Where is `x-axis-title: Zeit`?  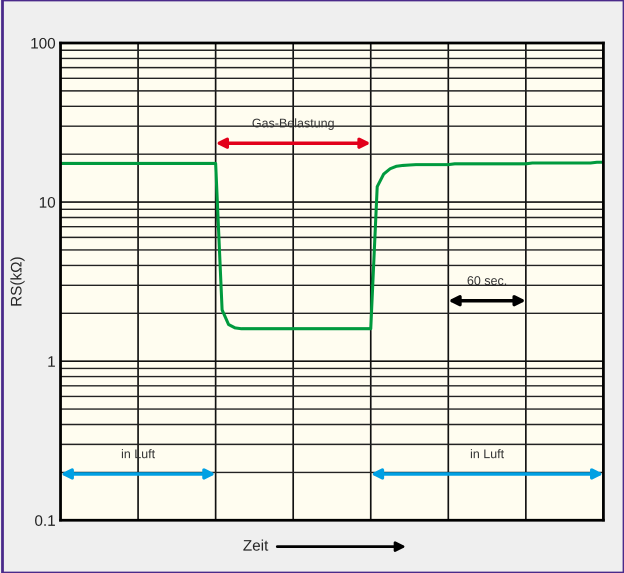 x-axis-title: Zeit is located at coordinates (255, 545).